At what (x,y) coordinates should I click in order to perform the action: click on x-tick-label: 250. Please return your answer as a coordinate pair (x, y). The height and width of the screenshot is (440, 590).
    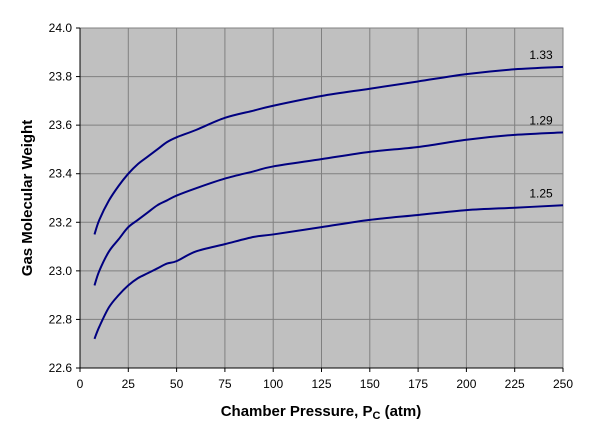
    Looking at the image, I should click on (563, 384).